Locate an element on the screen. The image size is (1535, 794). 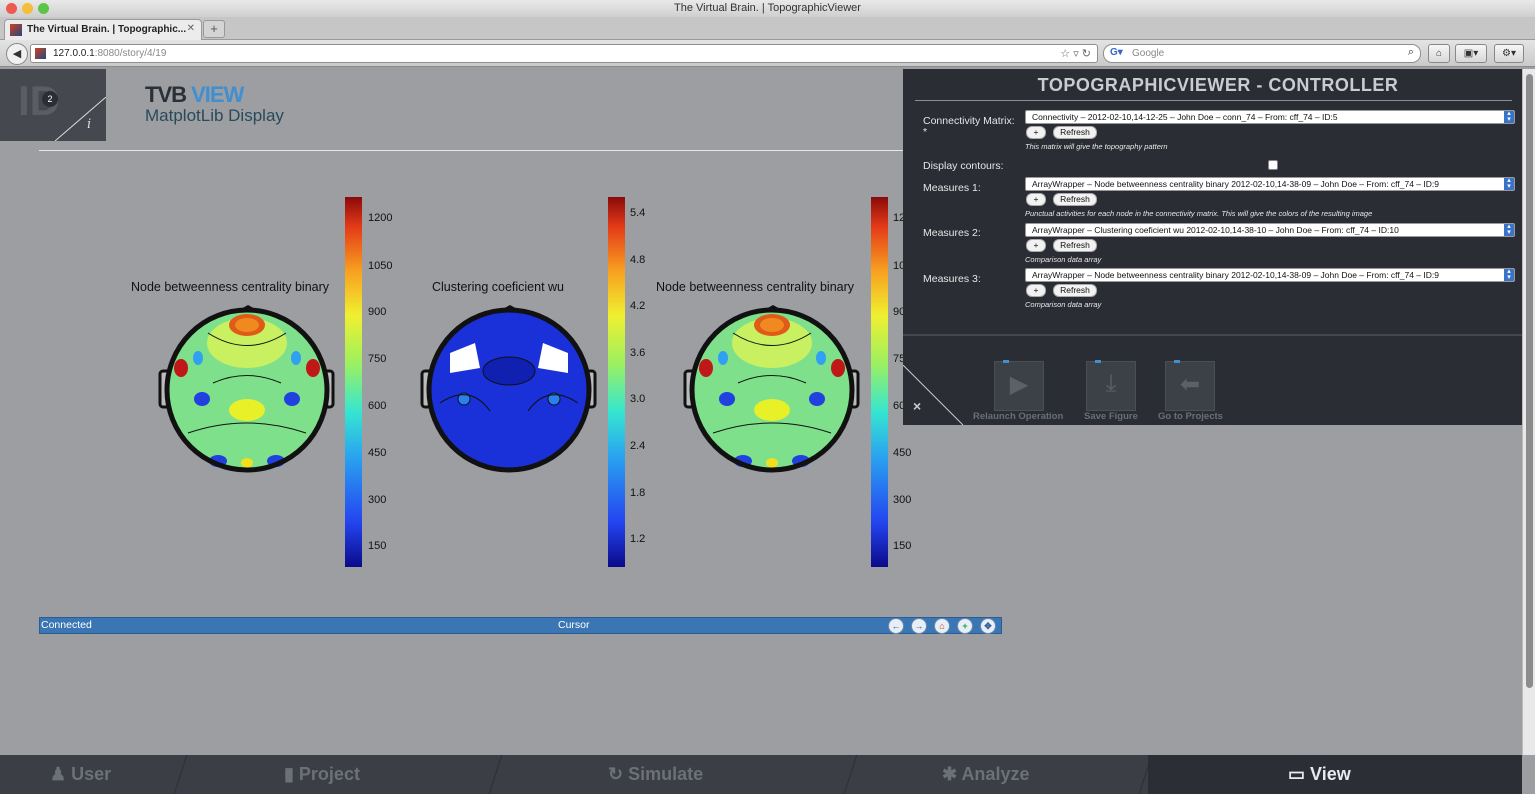
window-title: The Virtual Brain. | TopographicViewer is located at coordinates (767, 8).